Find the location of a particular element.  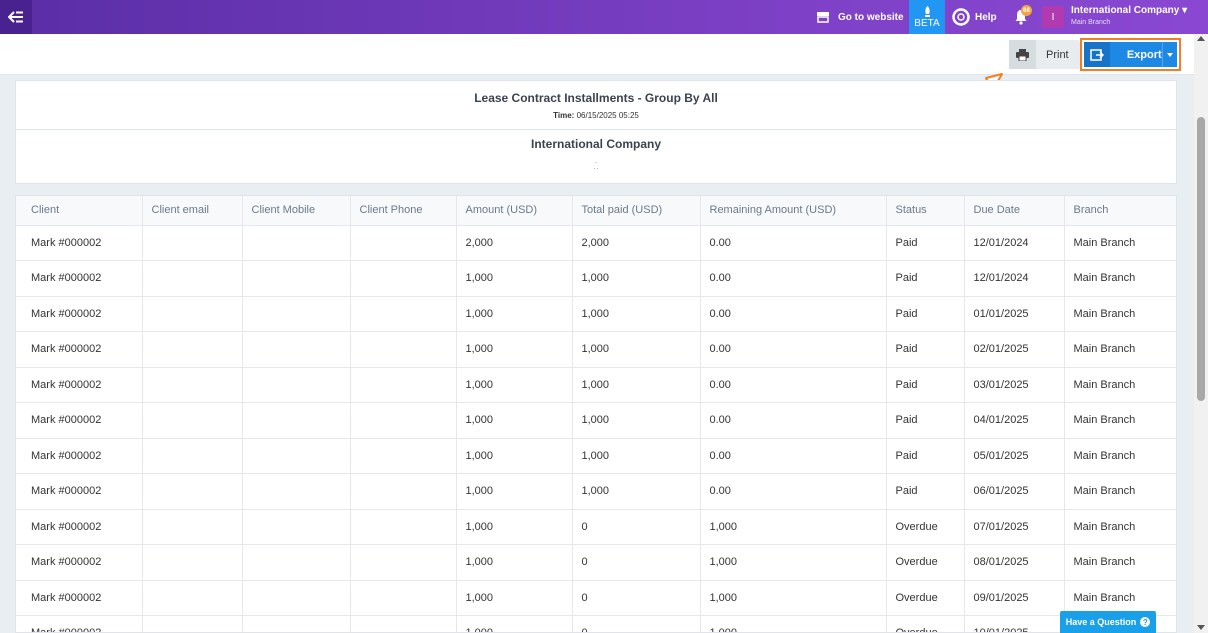

column-header: Remaining Amount (USD) is located at coordinates (793, 211).